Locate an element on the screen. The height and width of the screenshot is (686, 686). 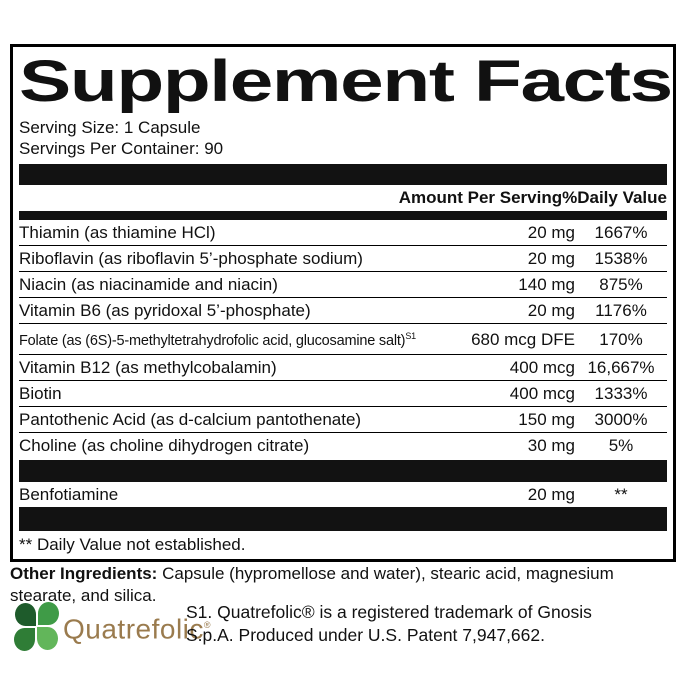
divider-bar-top is located at coordinates (343, 174).